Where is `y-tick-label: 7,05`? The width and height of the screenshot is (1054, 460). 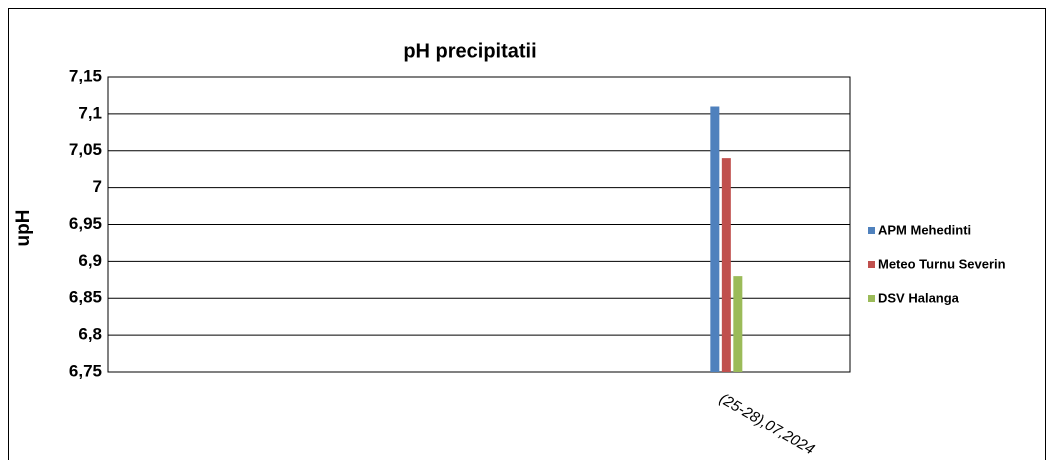 y-tick-label: 7,05 is located at coordinates (85, 149).